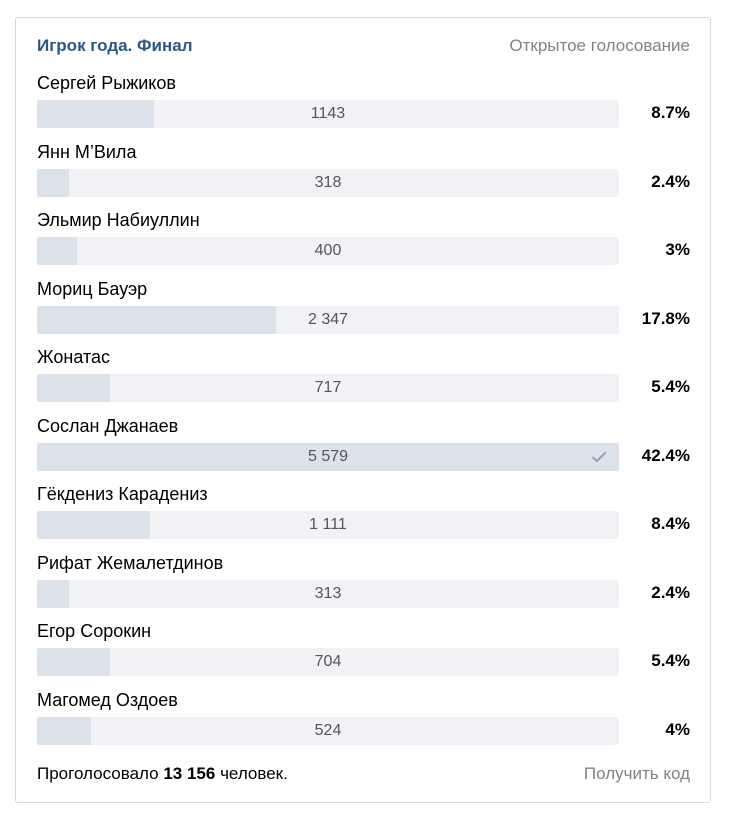 The height and width of the screenshot is (823, 730). I want to click on option-vote-count: 2 347, so click(328, 319).